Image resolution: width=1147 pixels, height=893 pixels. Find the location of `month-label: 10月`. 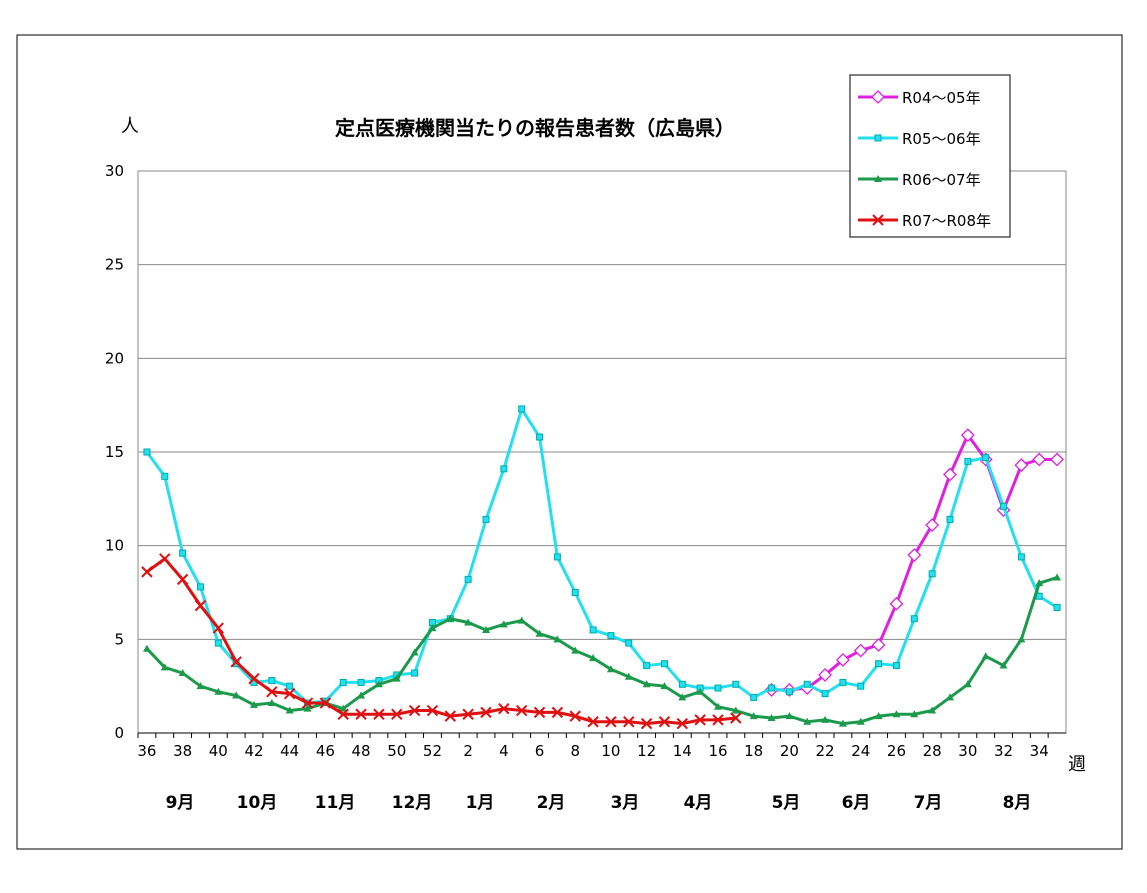

month-label: 10月 is located at coordinates (257, 803).